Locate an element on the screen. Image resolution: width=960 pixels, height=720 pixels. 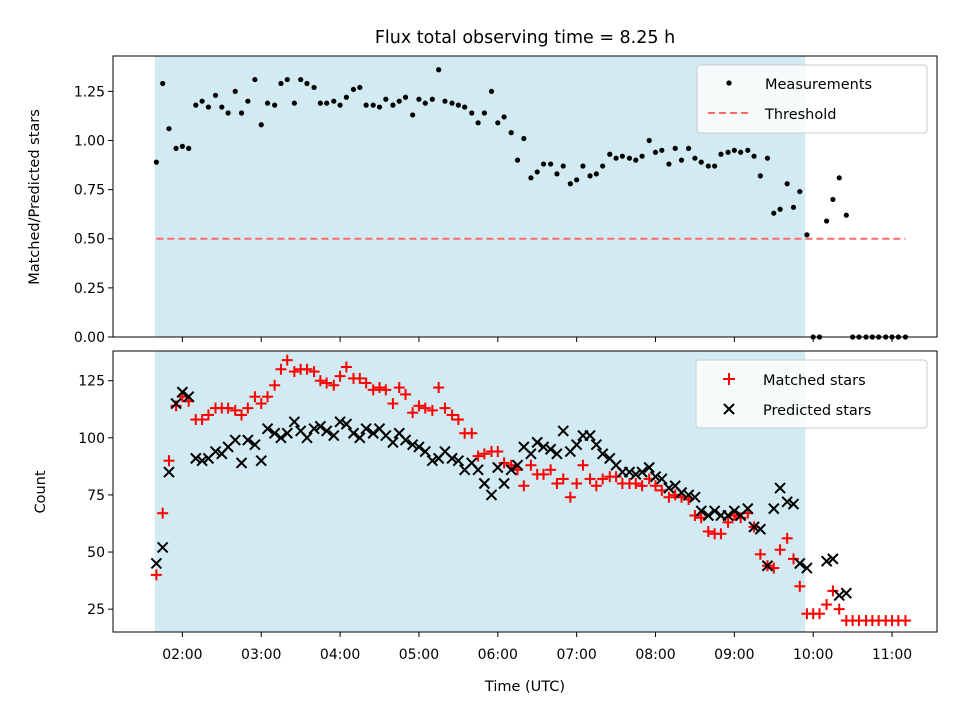
chart-title: Flux total observing time = 8.25 h is located at coordinates (525, 38).